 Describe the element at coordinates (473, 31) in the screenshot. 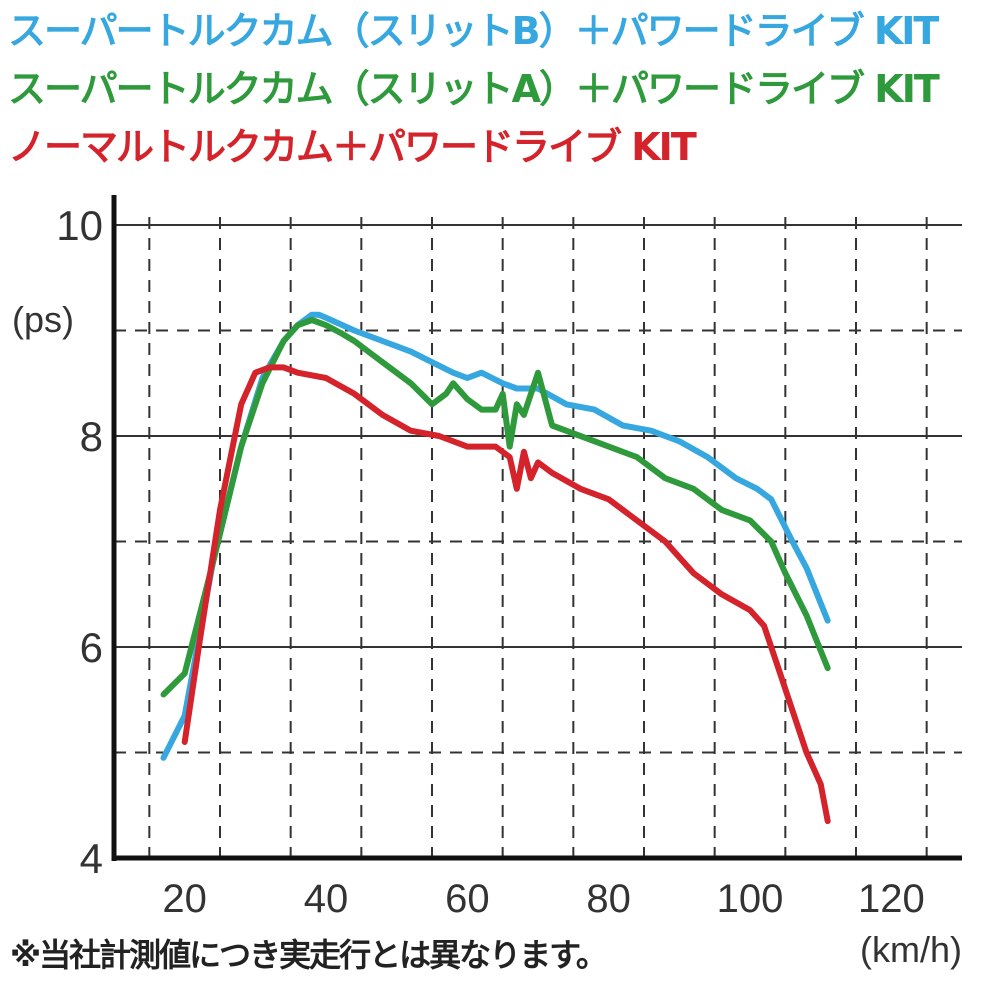

I see `legend-entry-slit-b: スーパートルクカム（スリットB）＋パワードライブ KIT` at that location.